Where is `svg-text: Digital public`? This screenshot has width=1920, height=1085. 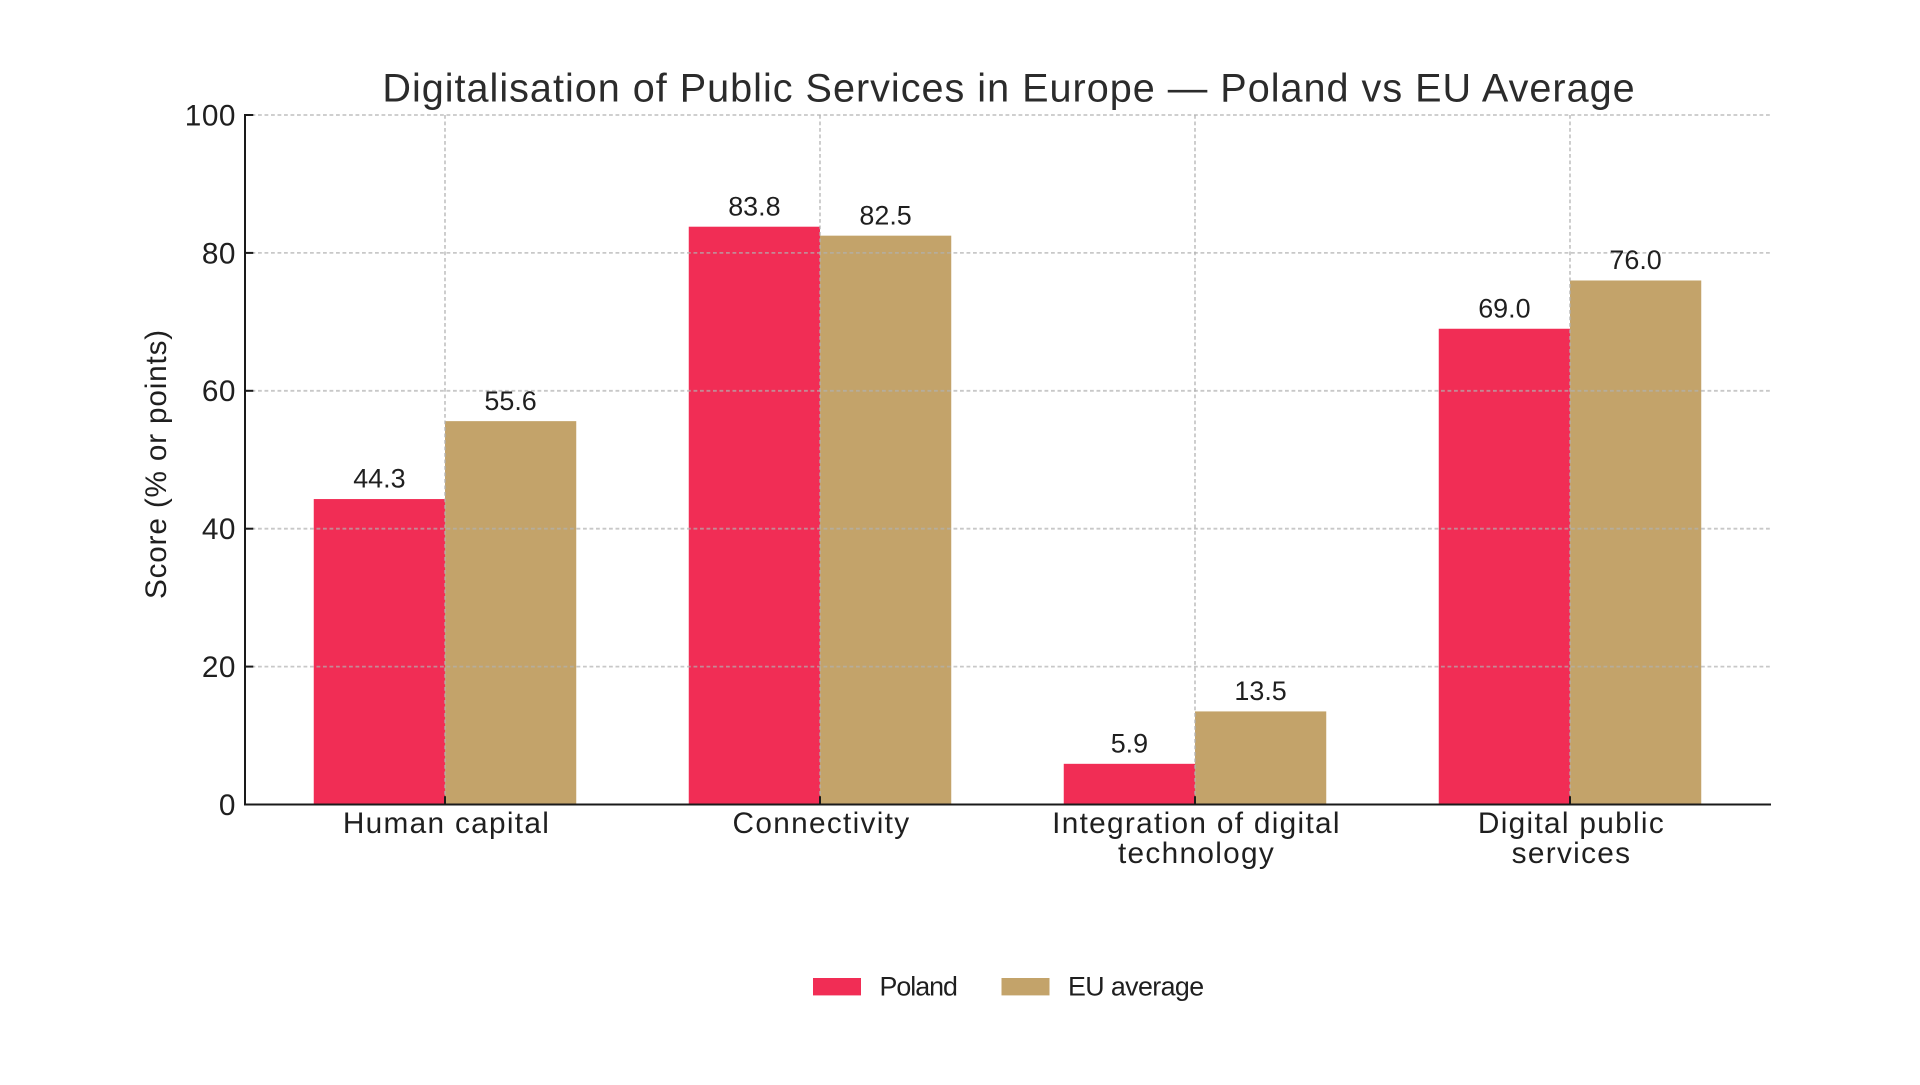
svg-text: Digital public is located at coordinates (1571, 823).